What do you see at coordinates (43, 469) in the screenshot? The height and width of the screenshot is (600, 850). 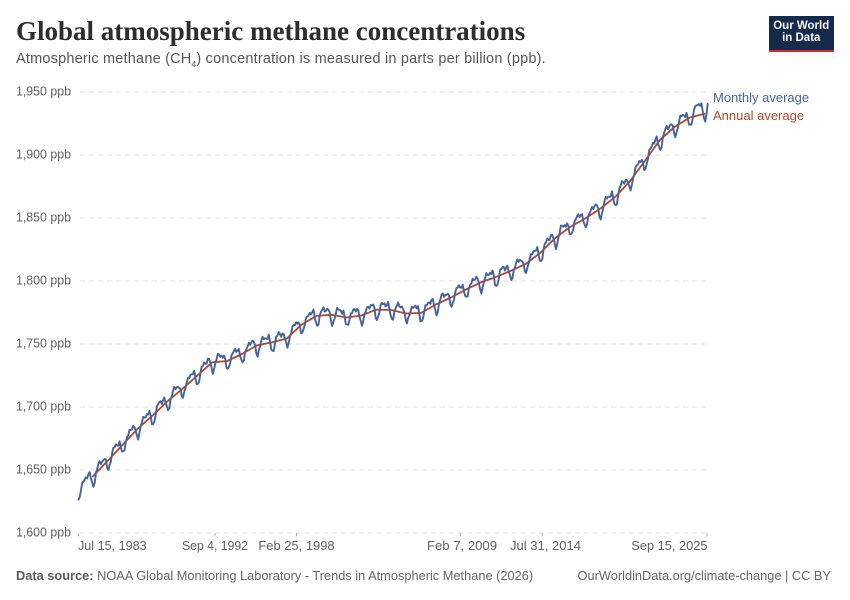 I see `svg-text: 1,650 ppb` at bounding box center [43, 469].